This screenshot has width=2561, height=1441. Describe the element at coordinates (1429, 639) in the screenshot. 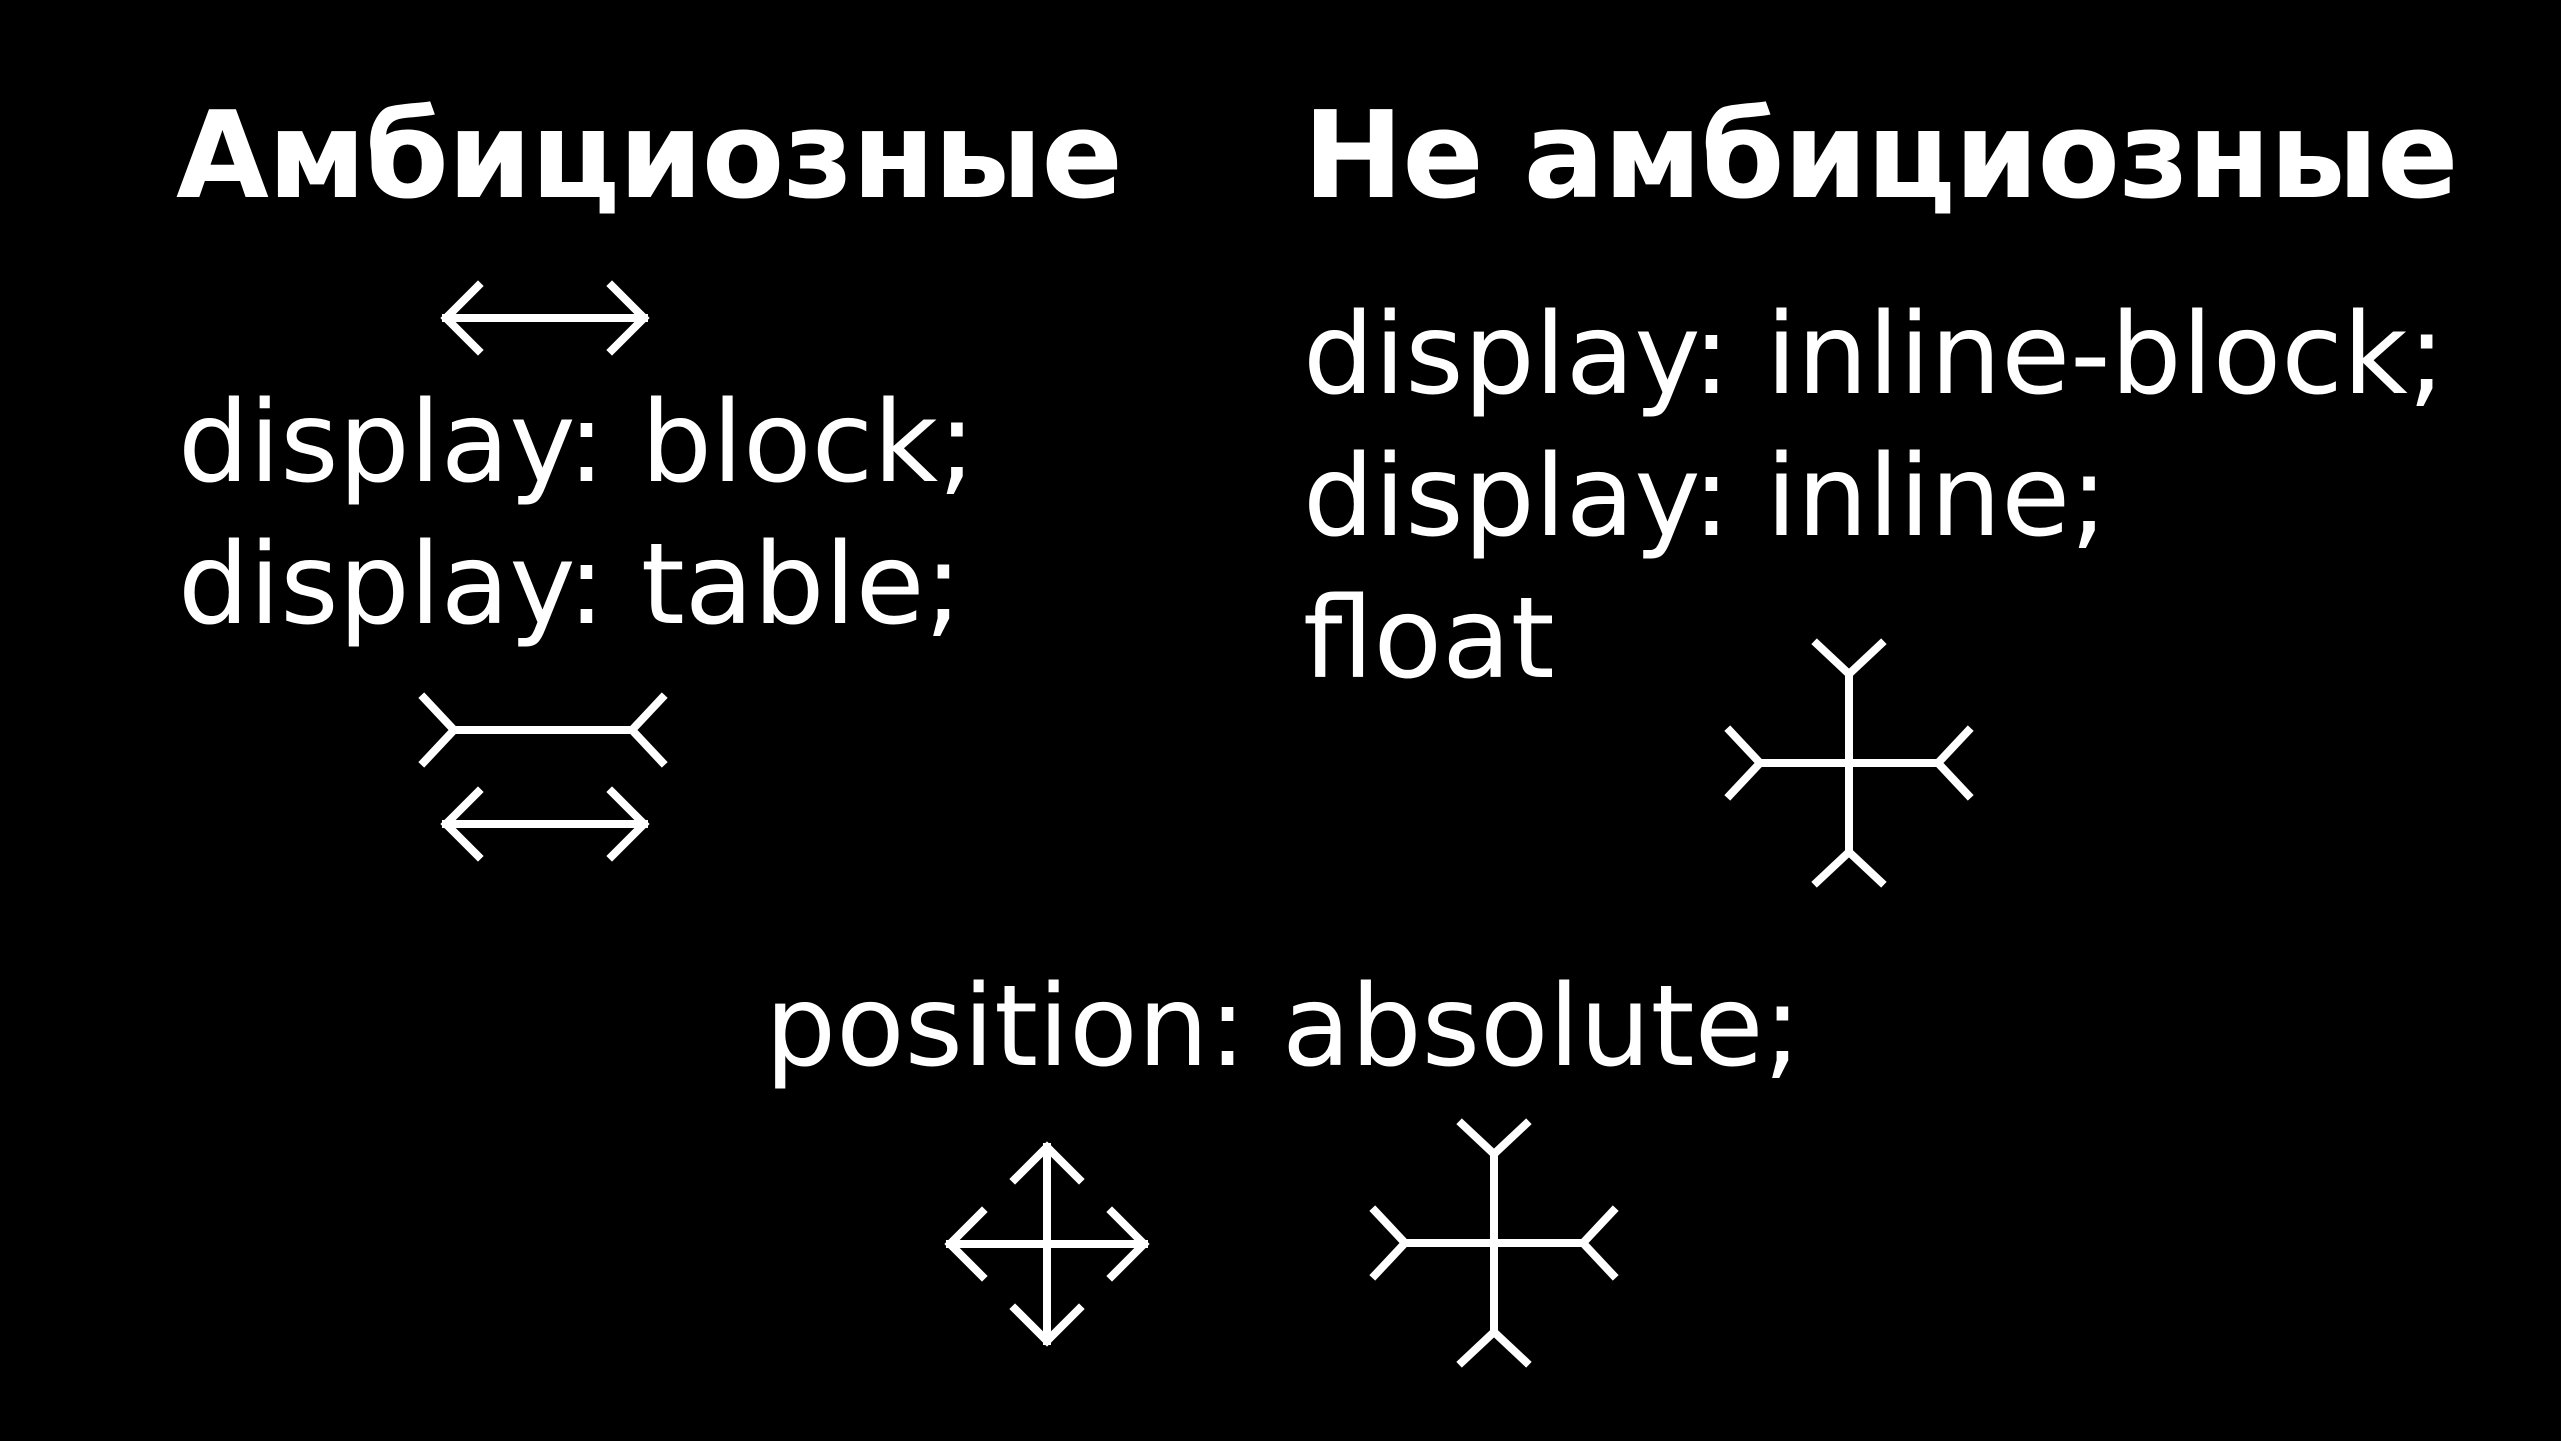

I see `code-line-float: float` at that location.